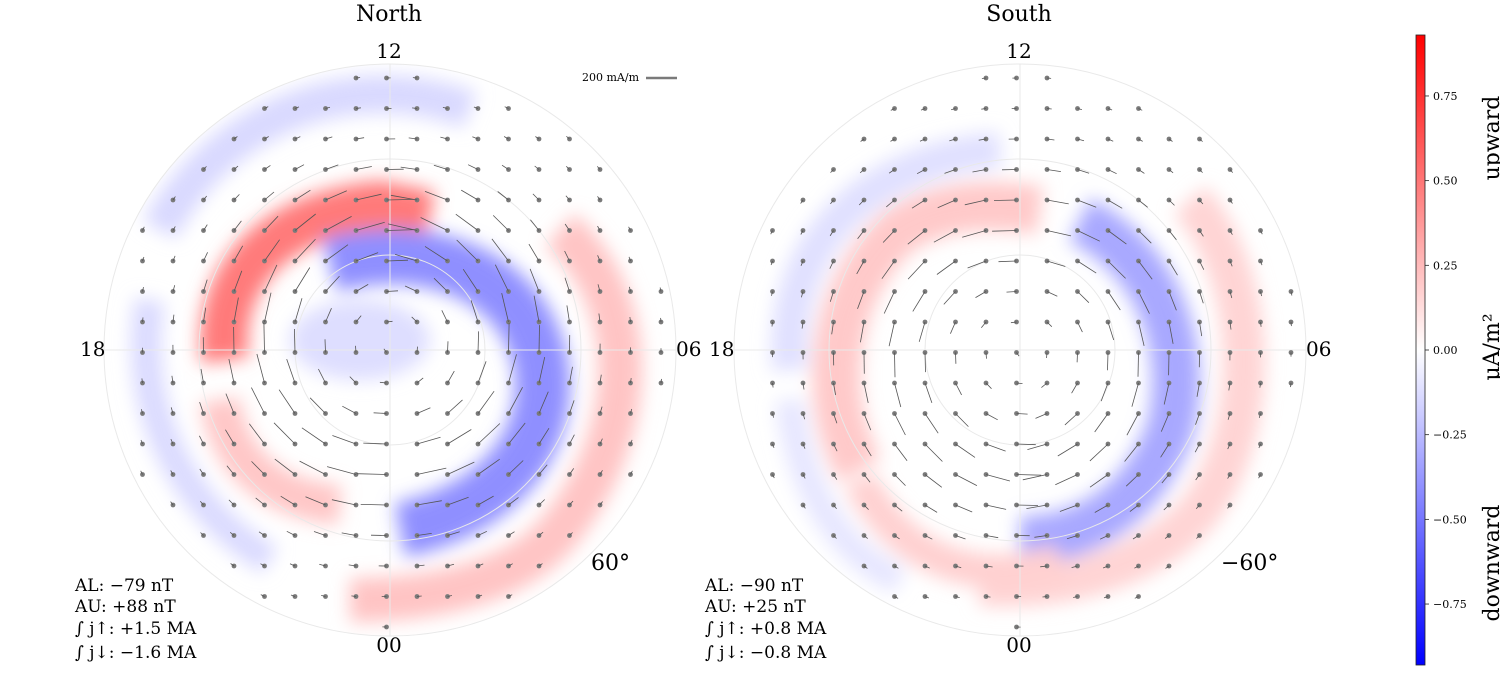 The width and height of the screenshot is (1500, 700). I want to click on south-title: South, so click(1019, 14).